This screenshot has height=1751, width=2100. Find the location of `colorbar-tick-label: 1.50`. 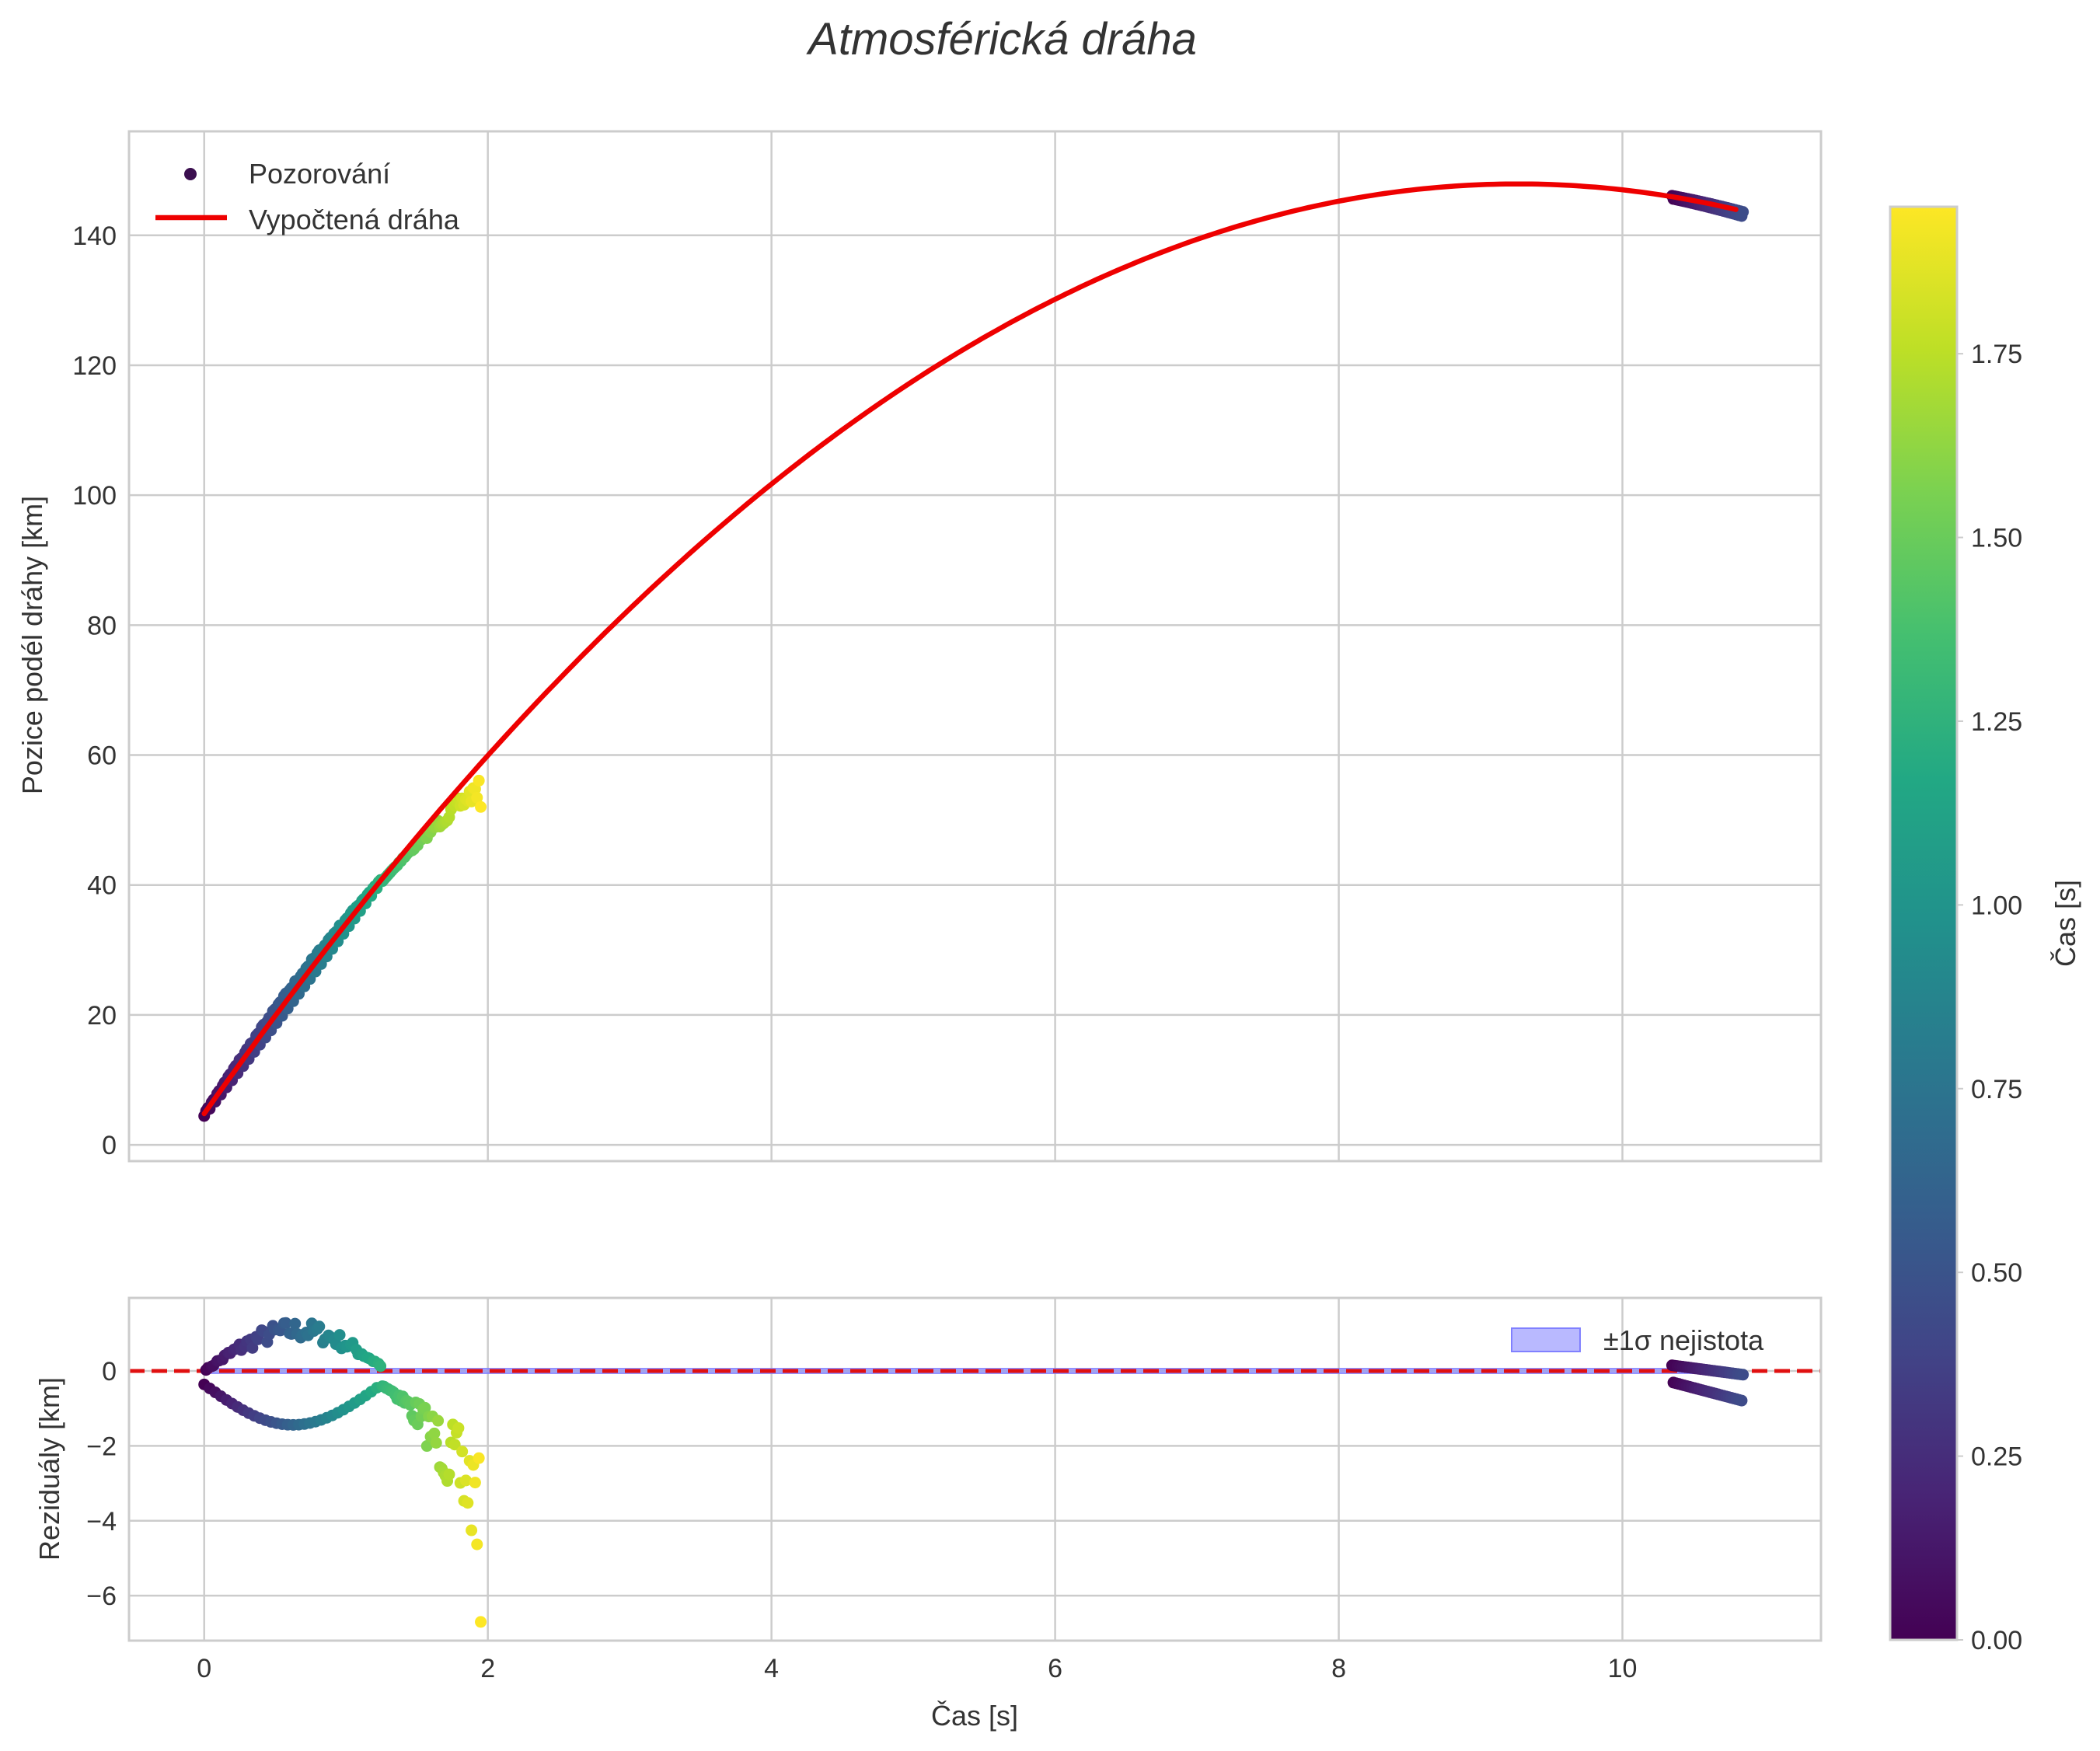

colorbar-tick-label: 1.50 is located at coordinates (1996, 538).